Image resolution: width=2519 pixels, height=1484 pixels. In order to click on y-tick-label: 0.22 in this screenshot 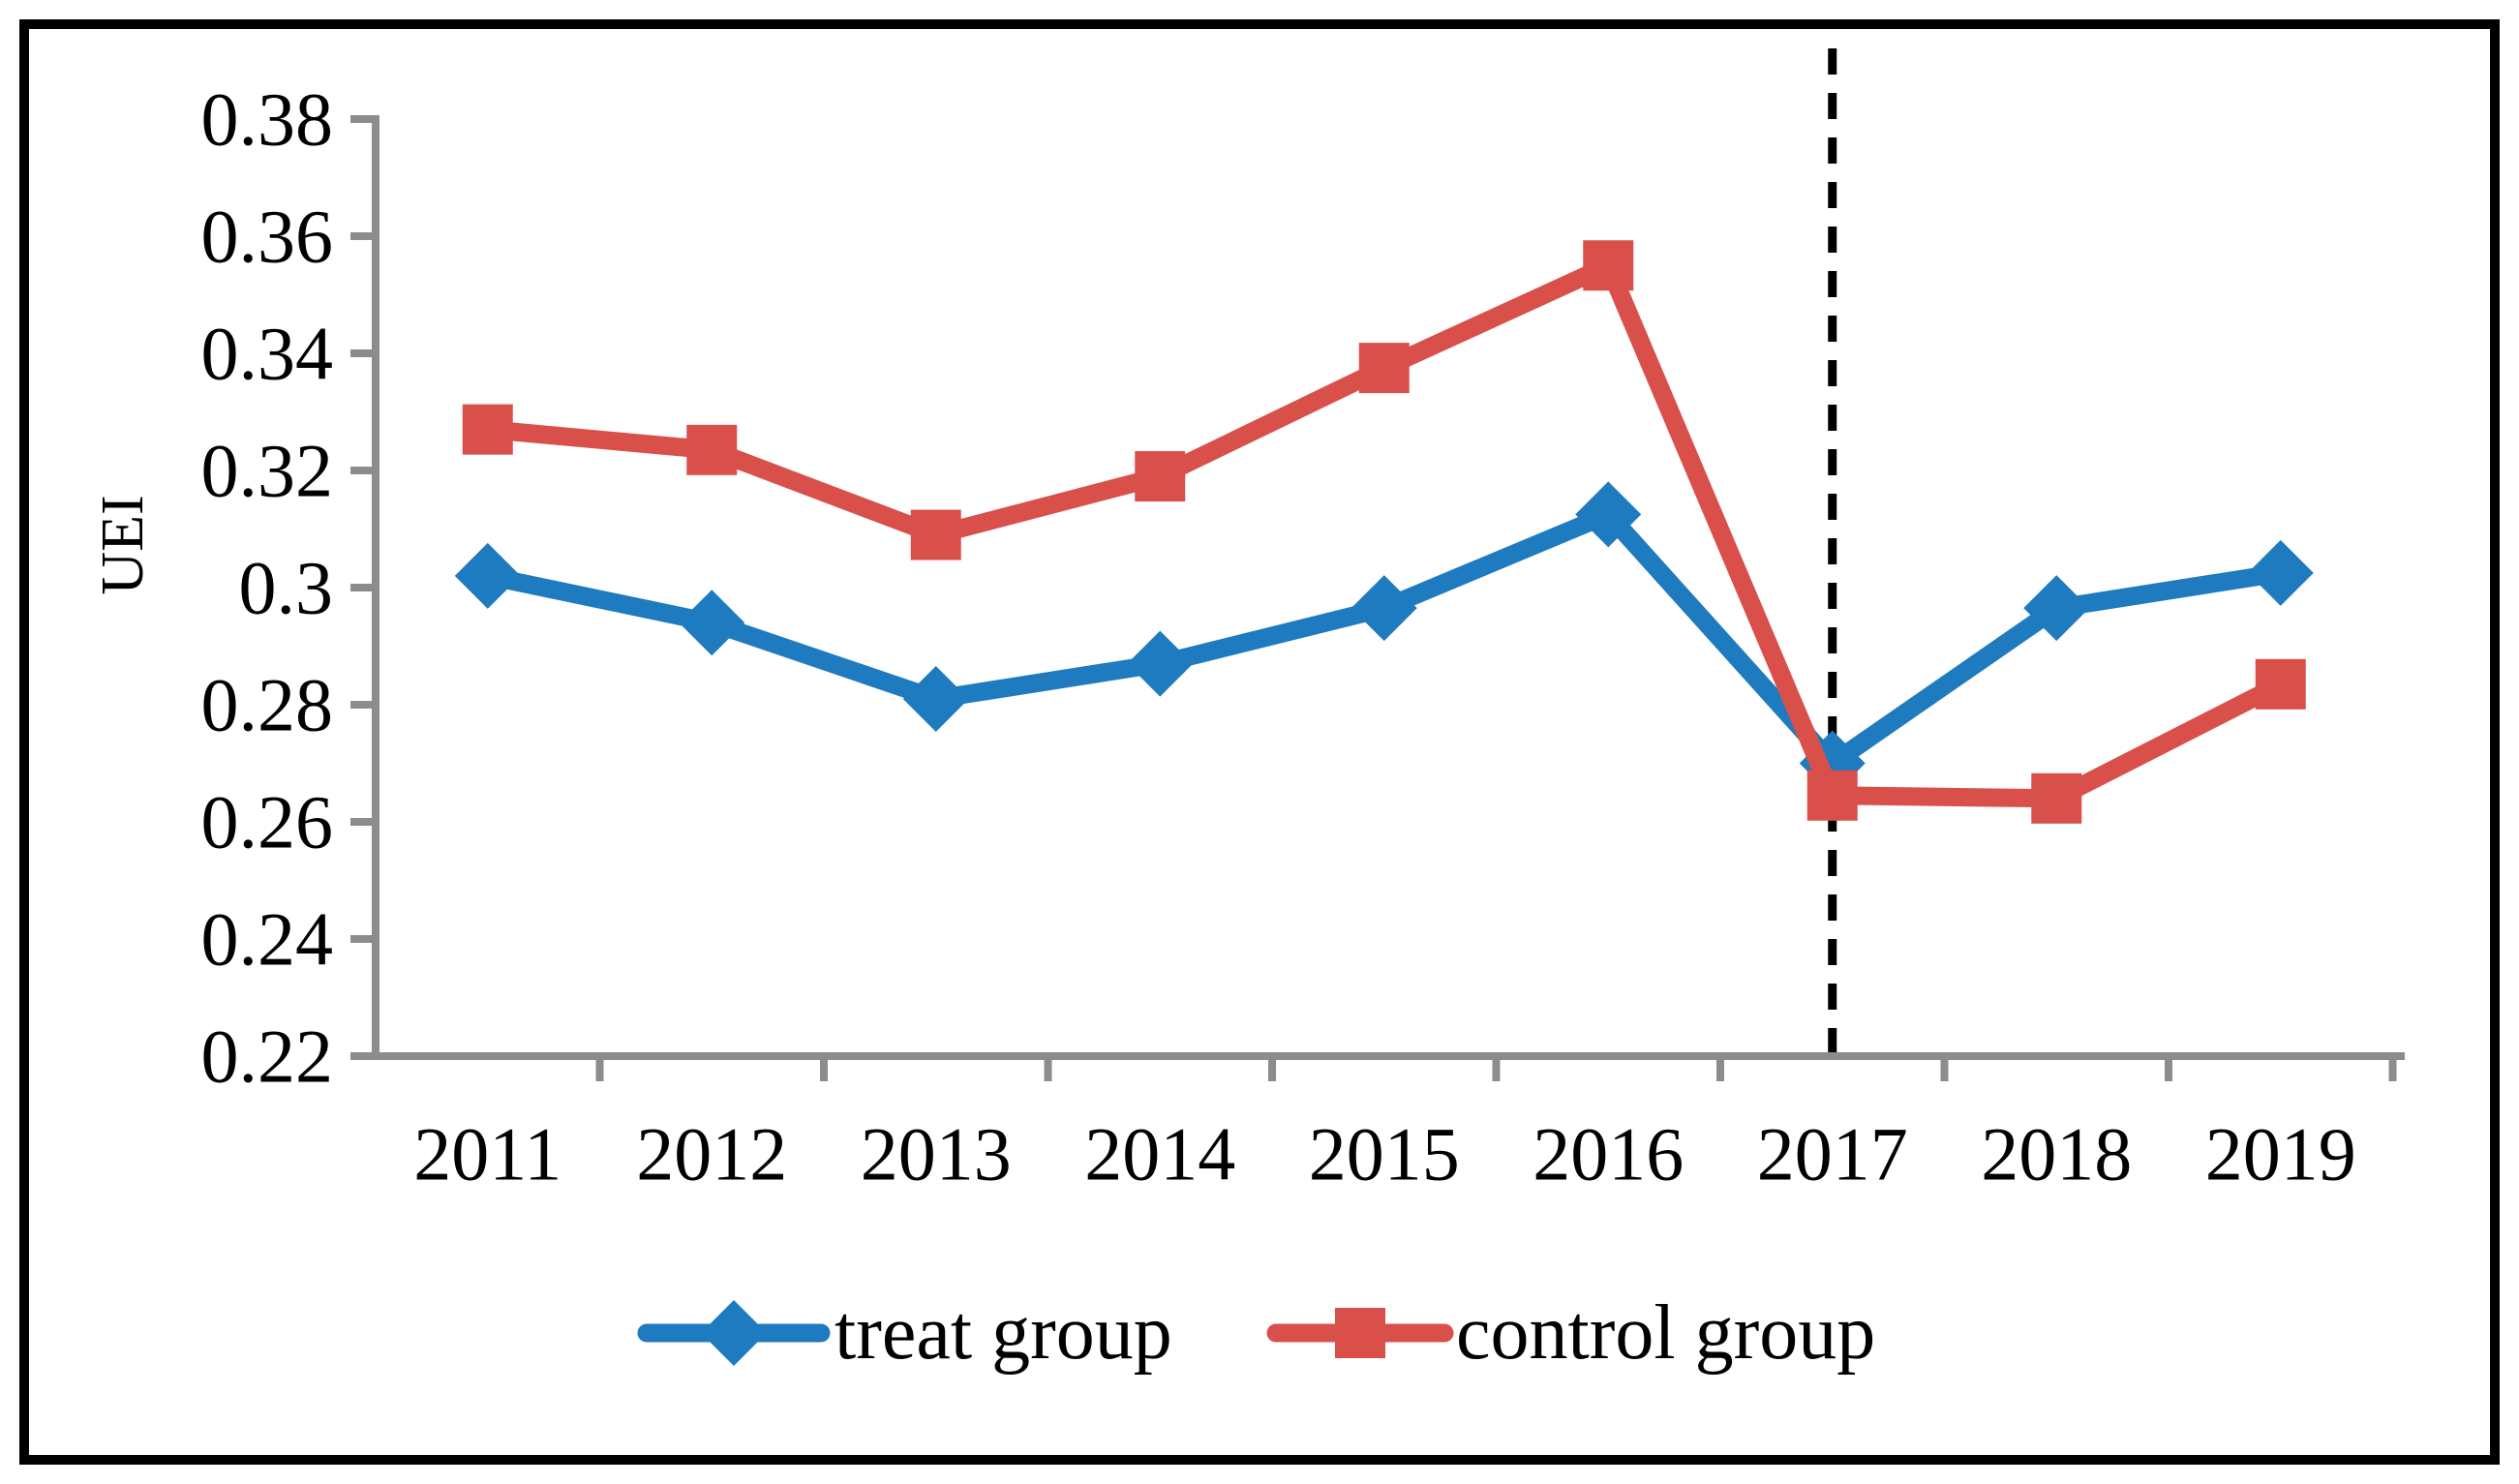, I will do `click(267, 1057)`.